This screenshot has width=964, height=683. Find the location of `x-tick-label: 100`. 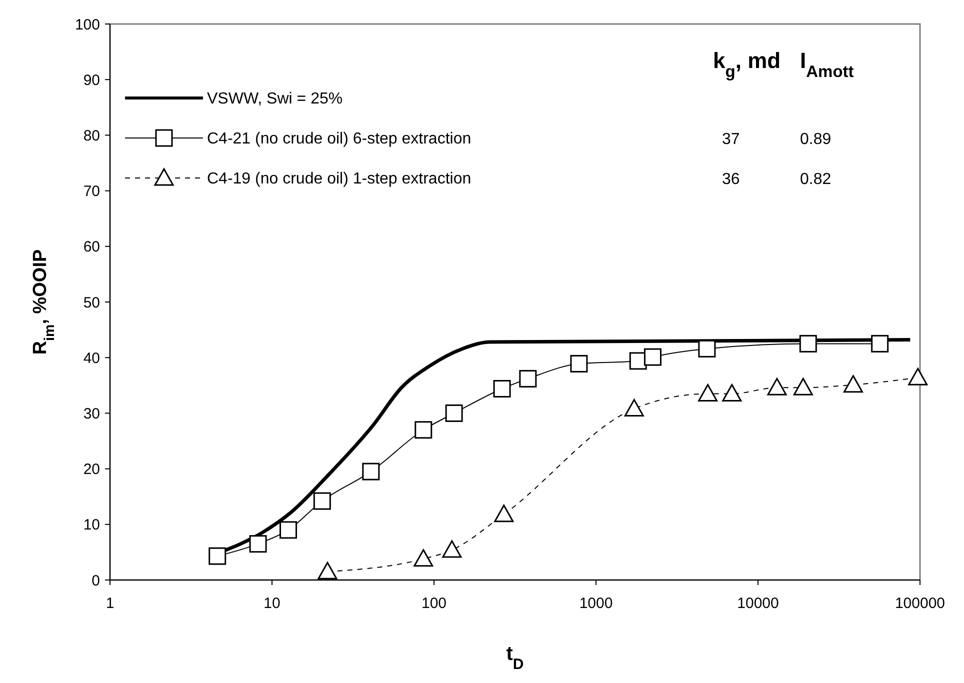

x-tick-label: 100 is located at coordinates (434, 603).